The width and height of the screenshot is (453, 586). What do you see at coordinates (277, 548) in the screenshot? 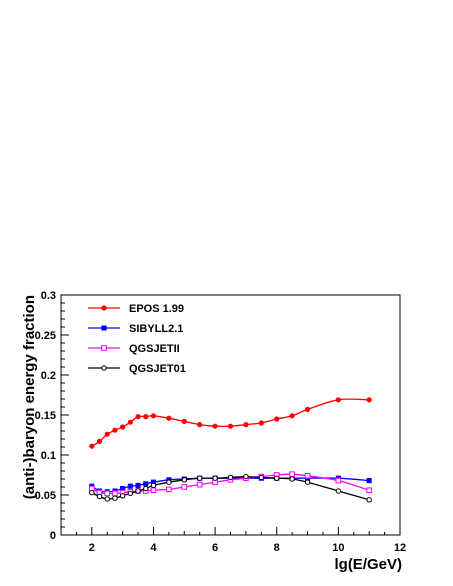
I see `x-tick-label: 8` at bounding box center [277, 548].